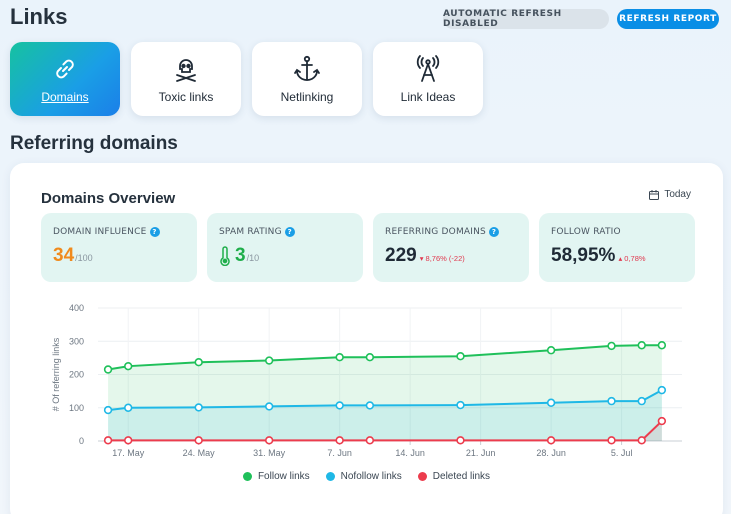 The height and width of the screenshot is (514, 731). Describe the element at coordinates (617, 256) in the screenshot. I see `card-value-row: 58,95% ▴ 0,78%` at that location.